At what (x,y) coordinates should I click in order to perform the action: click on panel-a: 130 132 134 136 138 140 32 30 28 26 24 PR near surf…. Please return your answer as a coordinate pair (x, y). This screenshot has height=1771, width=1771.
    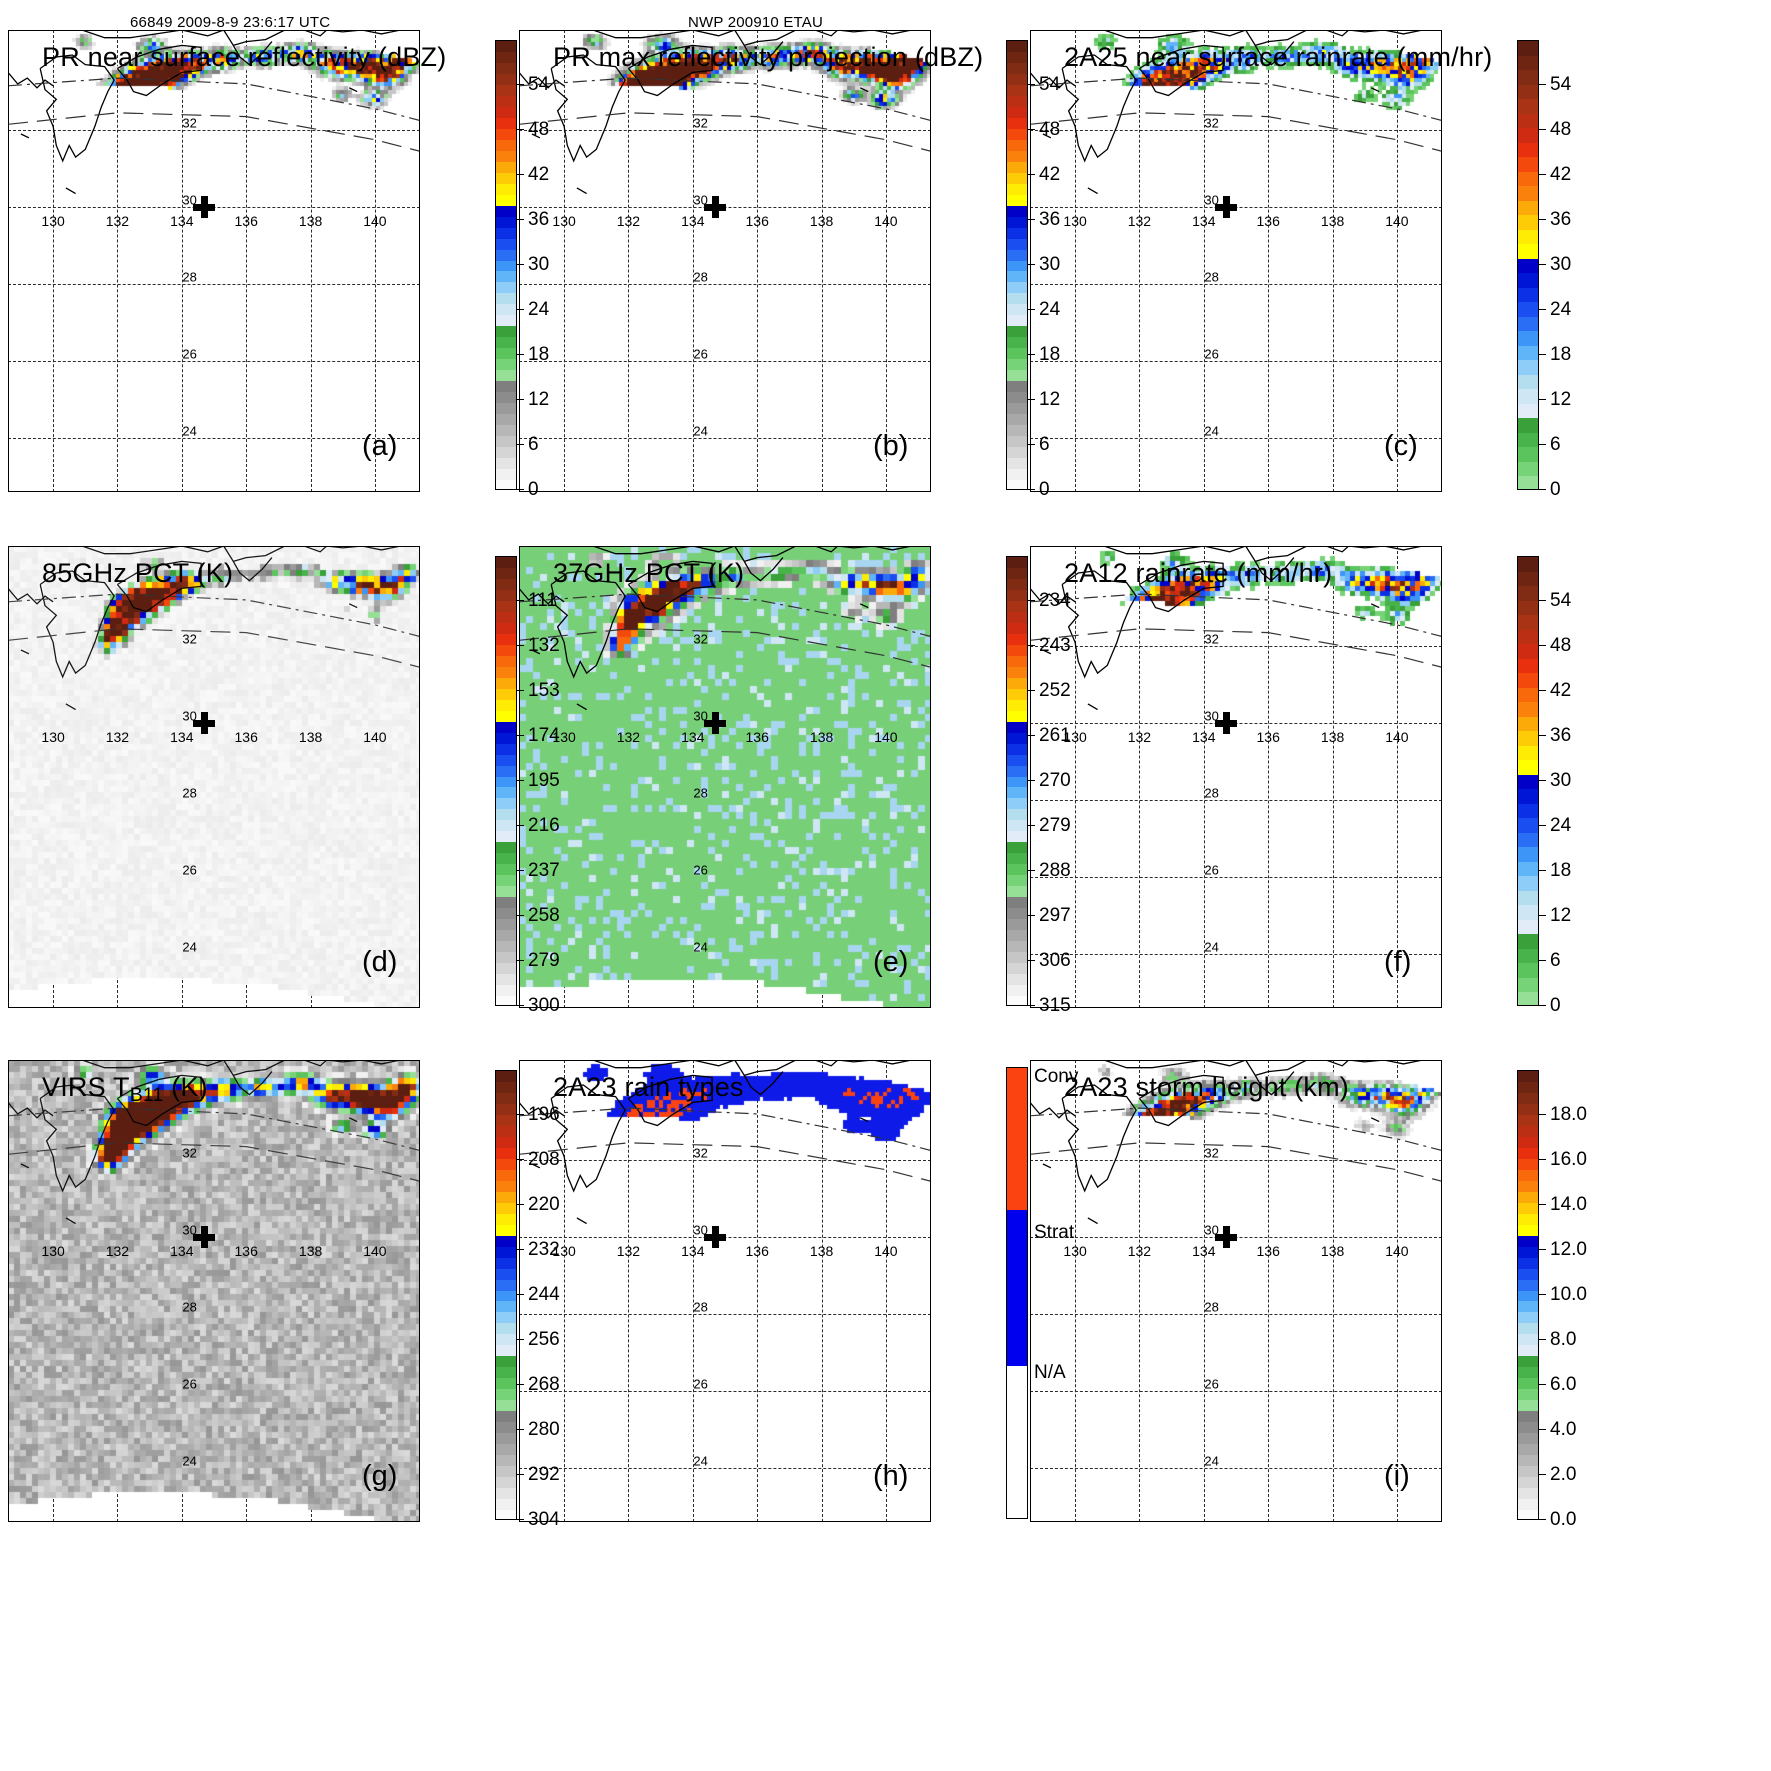
    Looking at the image, I should click on (227, 261).